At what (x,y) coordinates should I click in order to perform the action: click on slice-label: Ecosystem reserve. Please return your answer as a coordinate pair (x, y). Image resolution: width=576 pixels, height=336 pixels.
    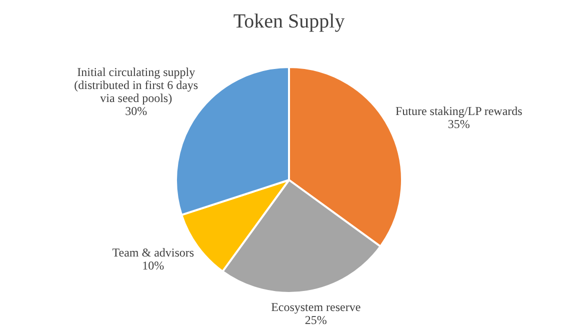
    Looking at the image, I should click on (316, 307).